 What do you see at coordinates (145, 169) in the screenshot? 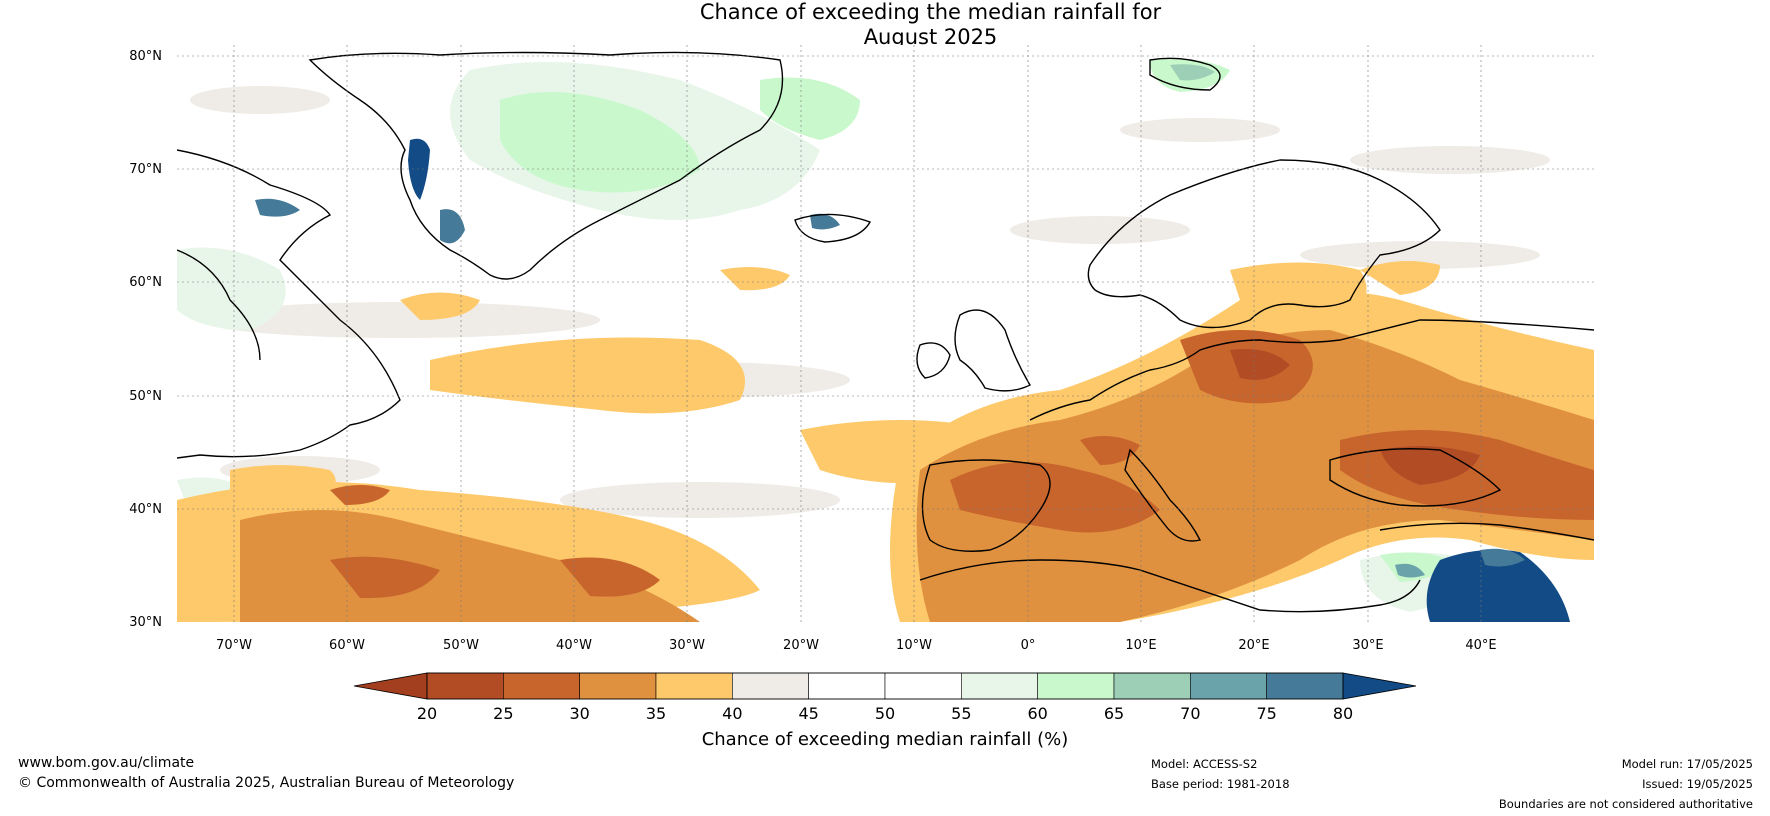
I see `lat-label-70: 70°N` at bounding box center [145, 169].